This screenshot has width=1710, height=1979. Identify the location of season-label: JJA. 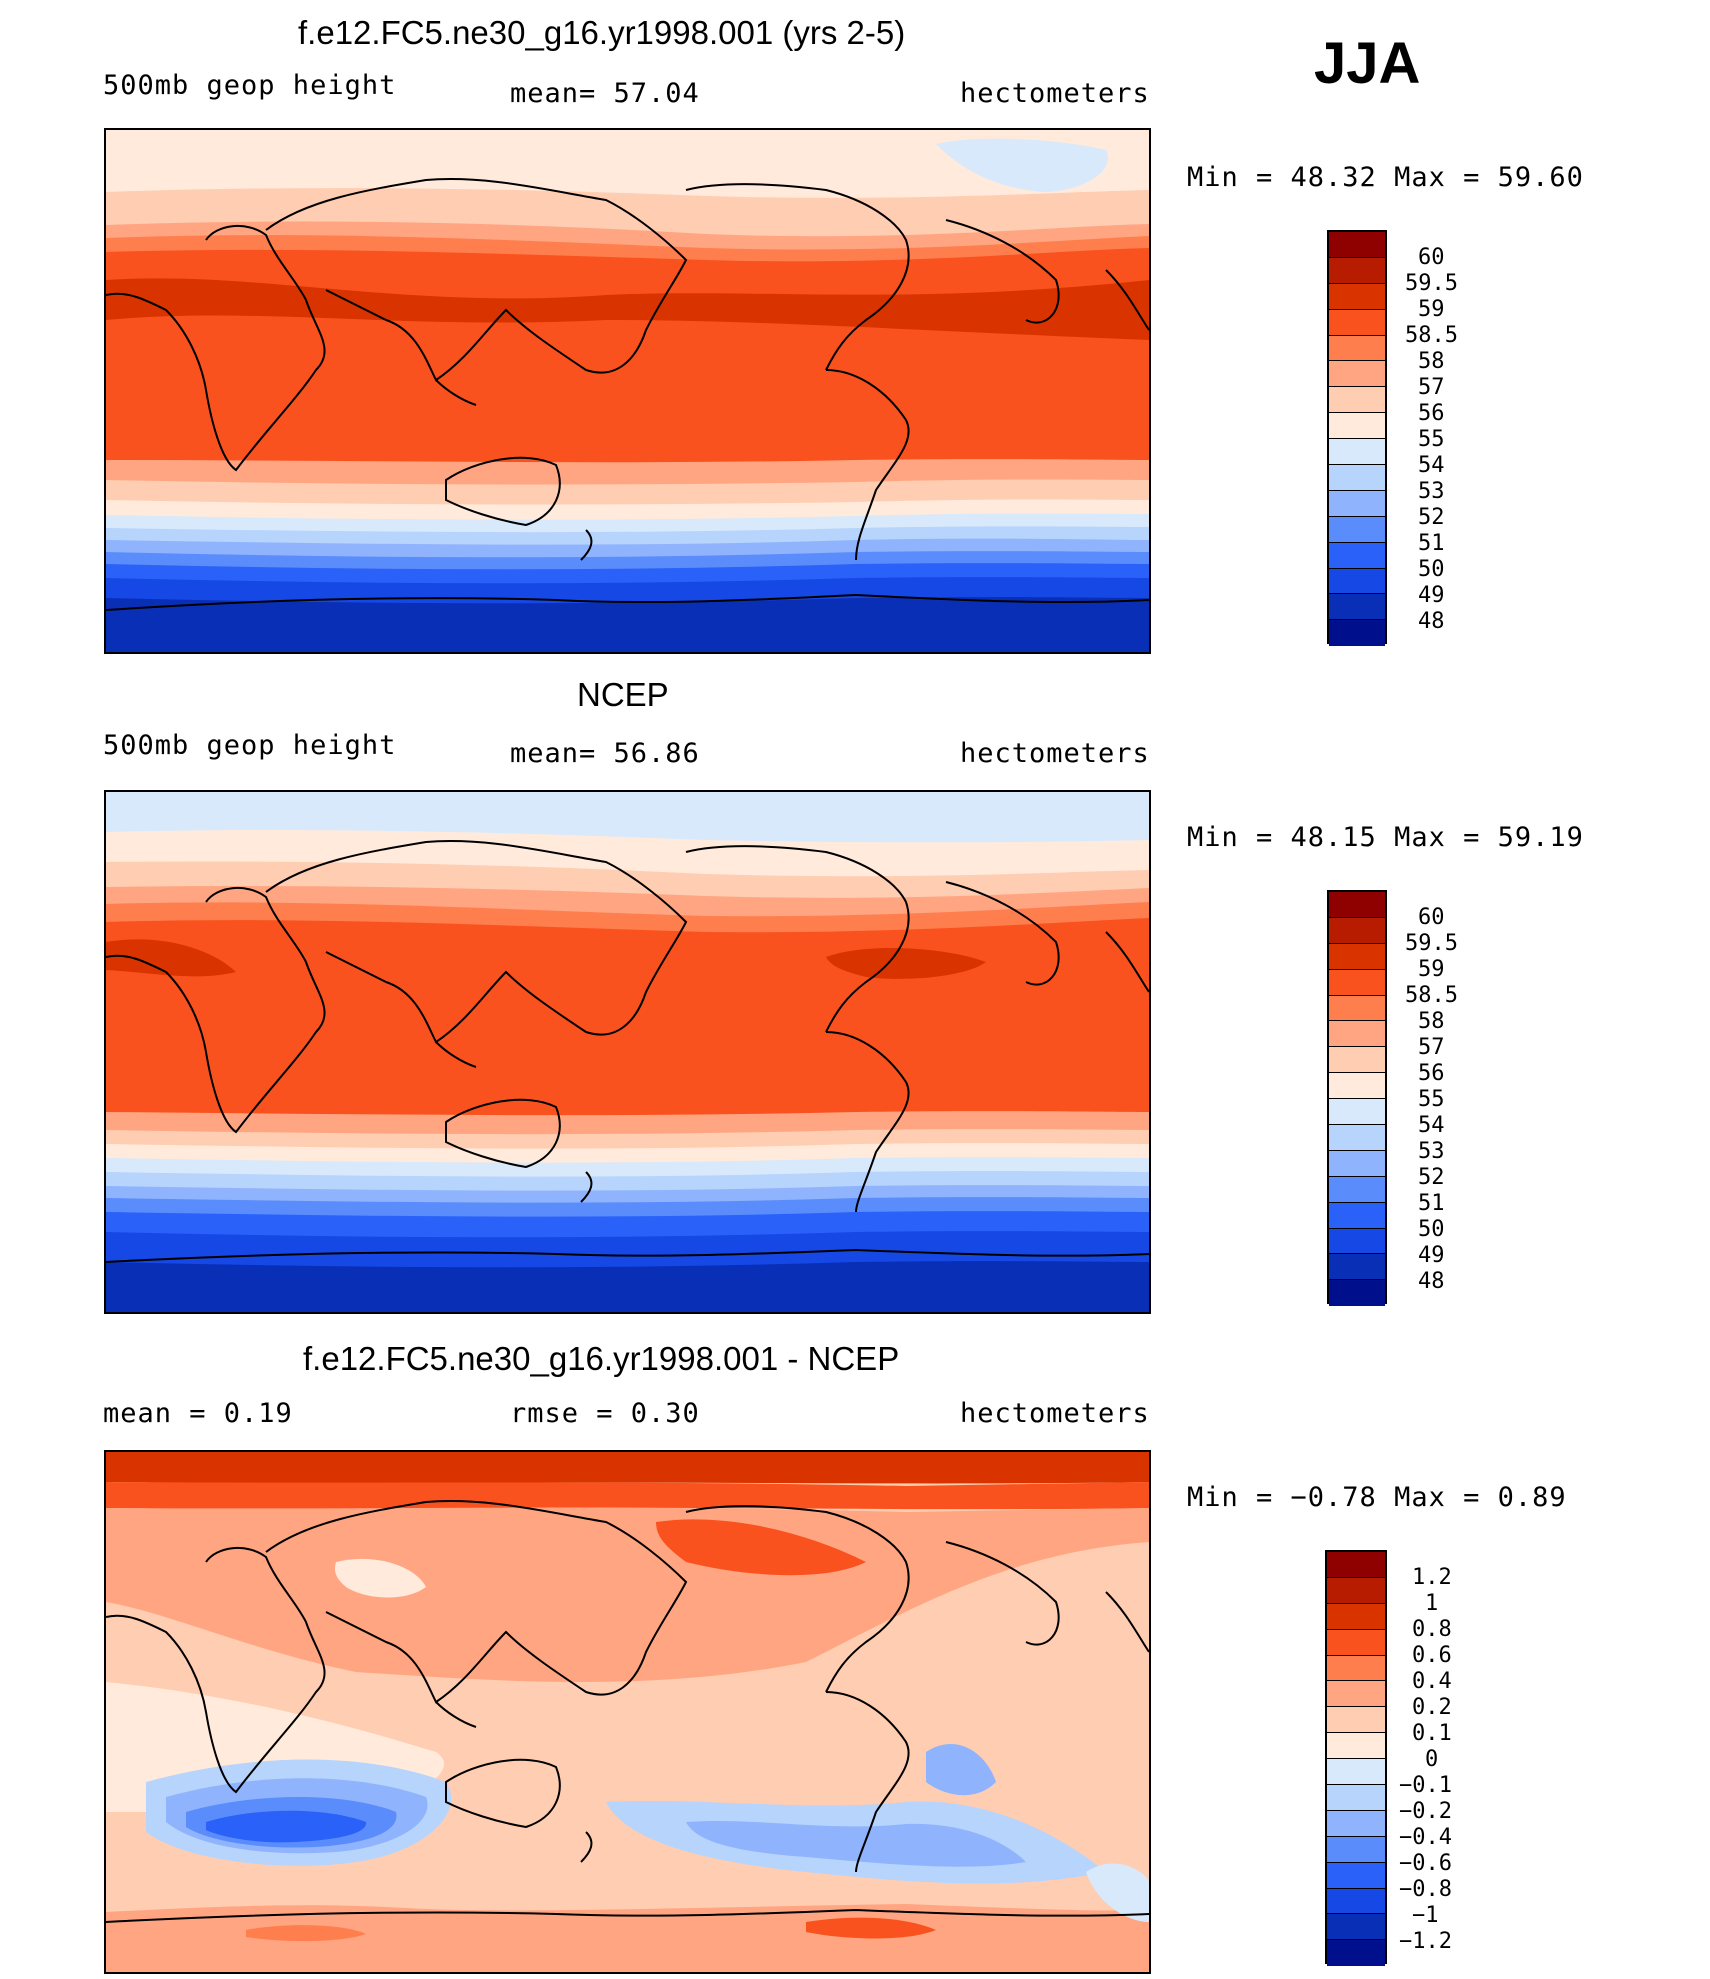
(1367, 63).